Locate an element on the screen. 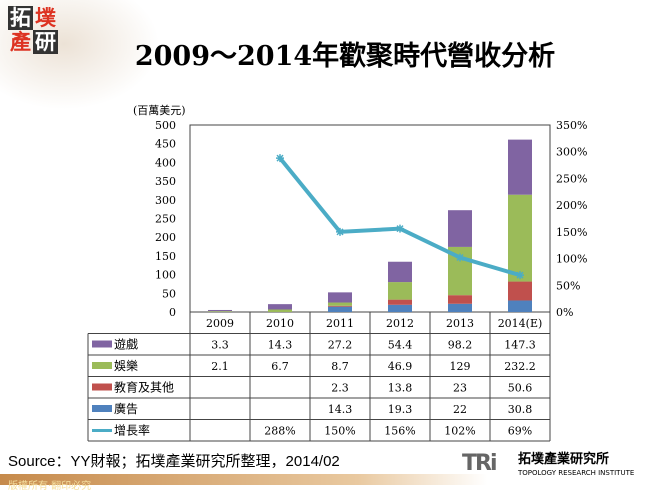 The height and width of the screenshot is (493, 650). y-tick-label: 200 is located at coordinates (165, 237).